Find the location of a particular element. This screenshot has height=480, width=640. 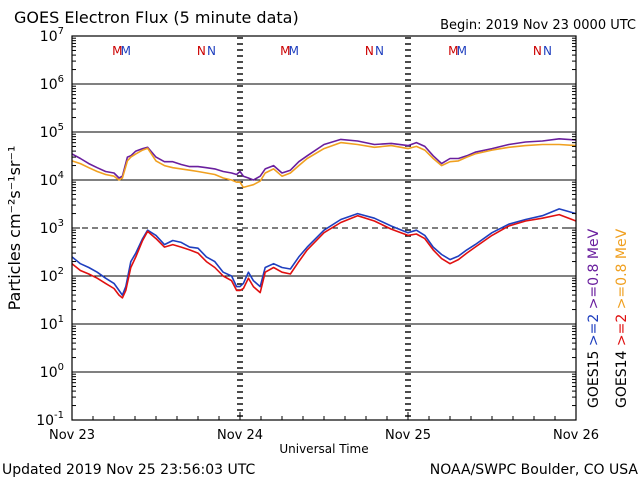

y-tick-exponent: 0 is located at coordinates (61, 367).